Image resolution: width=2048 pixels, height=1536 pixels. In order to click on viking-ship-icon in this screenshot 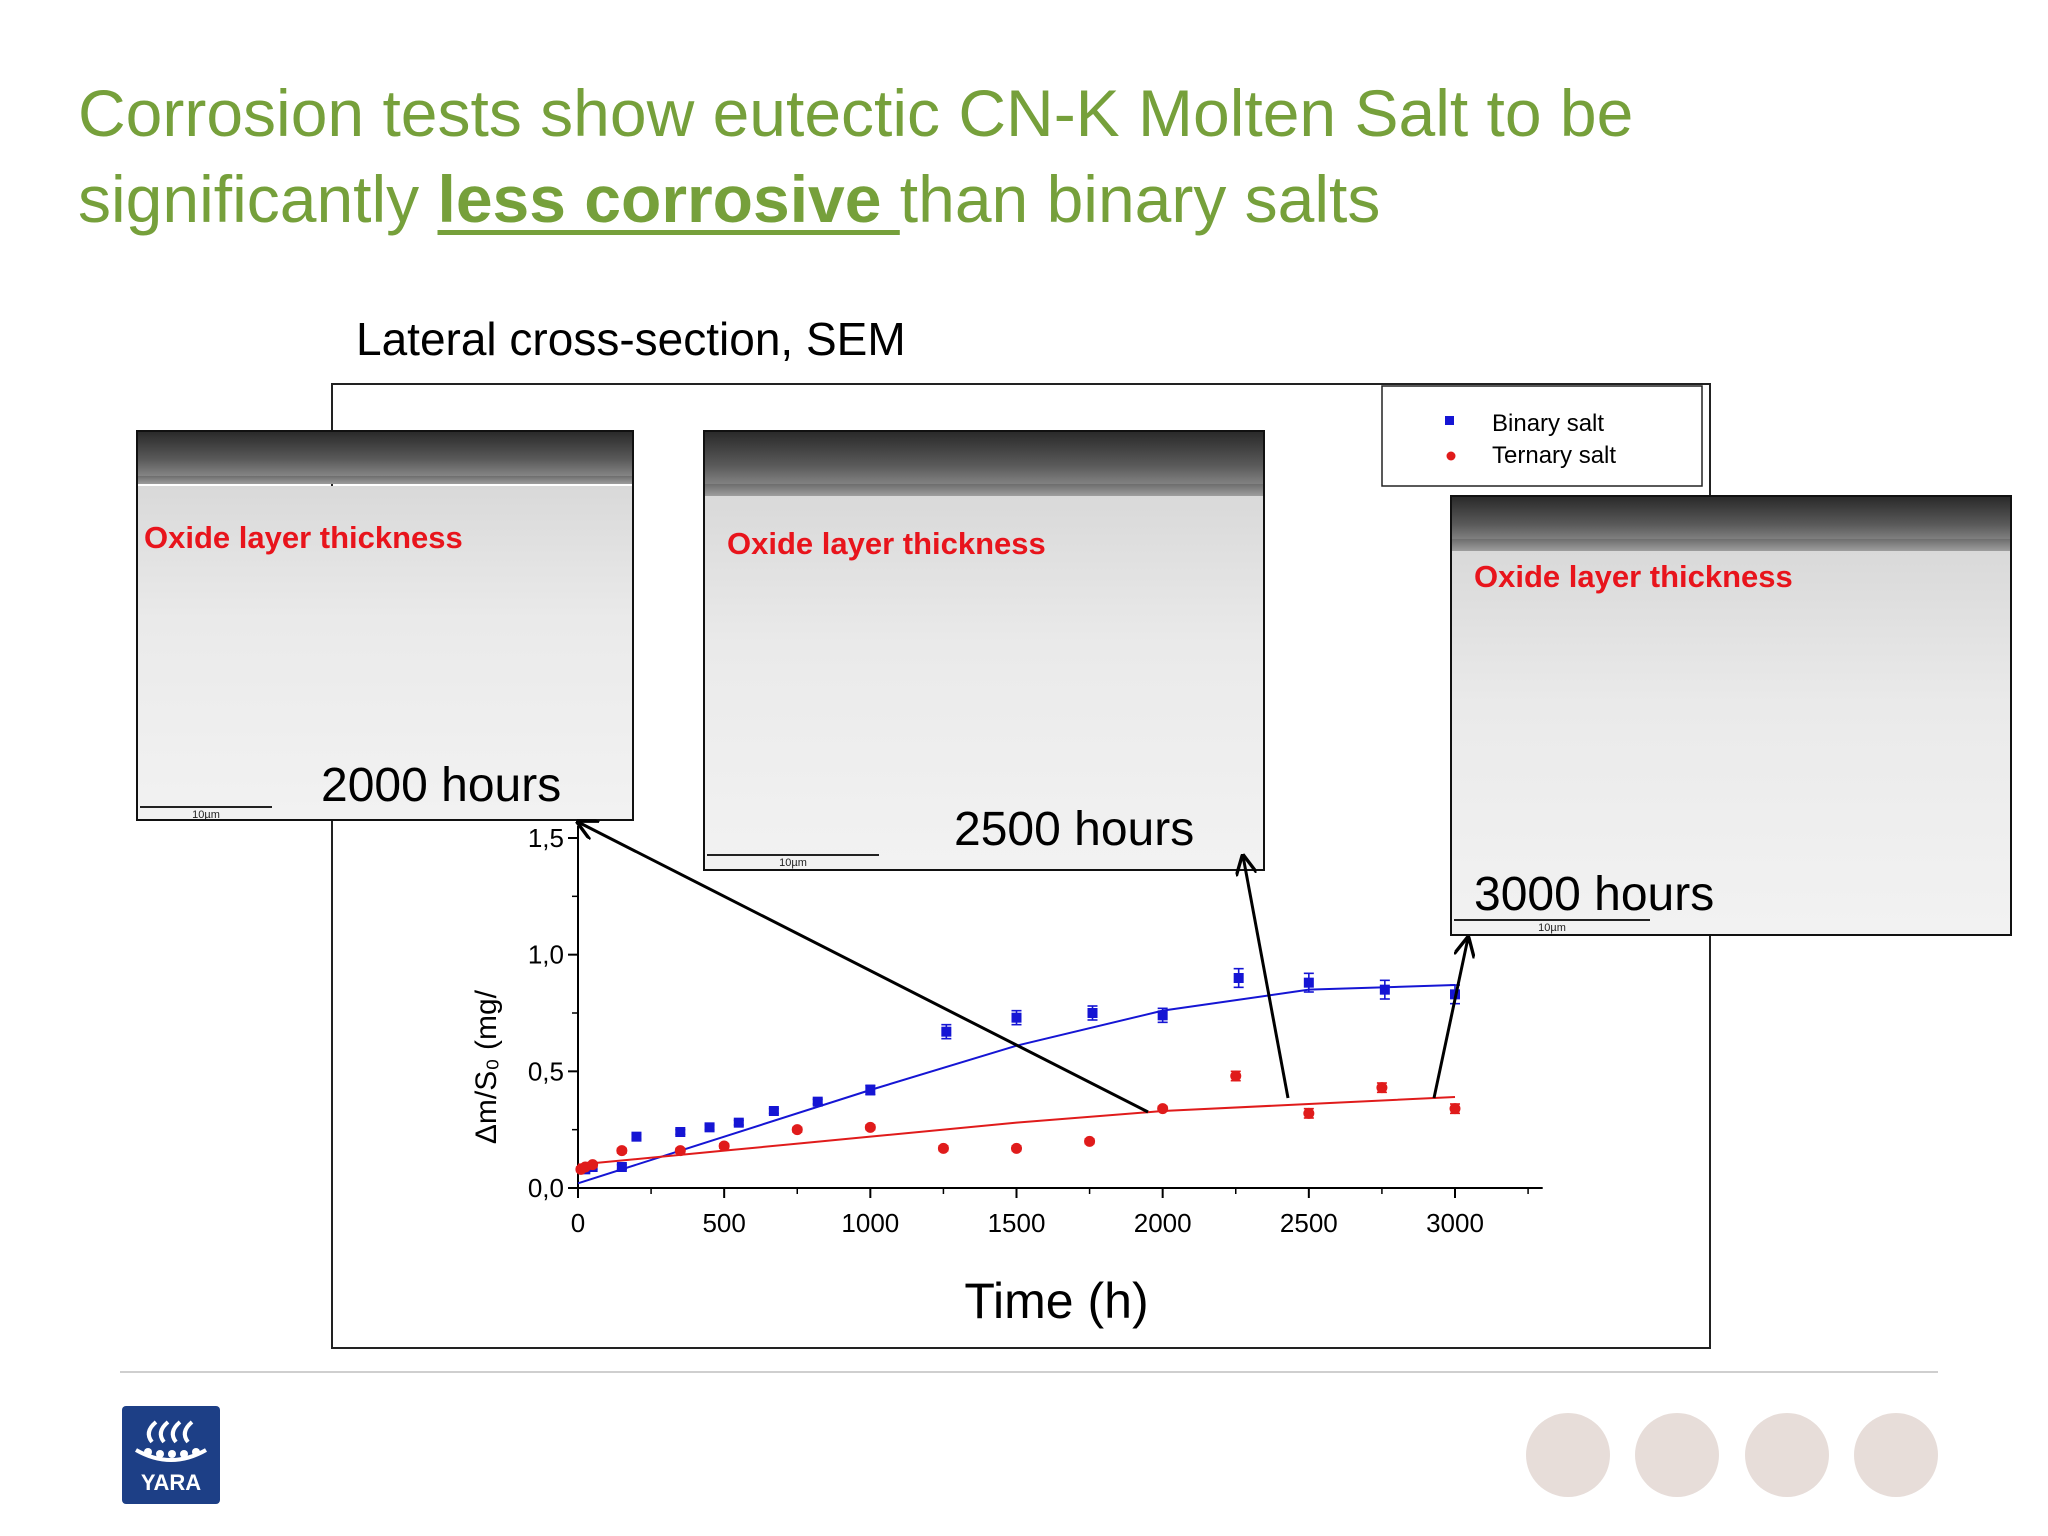, I will do `click(171, 1441)`.